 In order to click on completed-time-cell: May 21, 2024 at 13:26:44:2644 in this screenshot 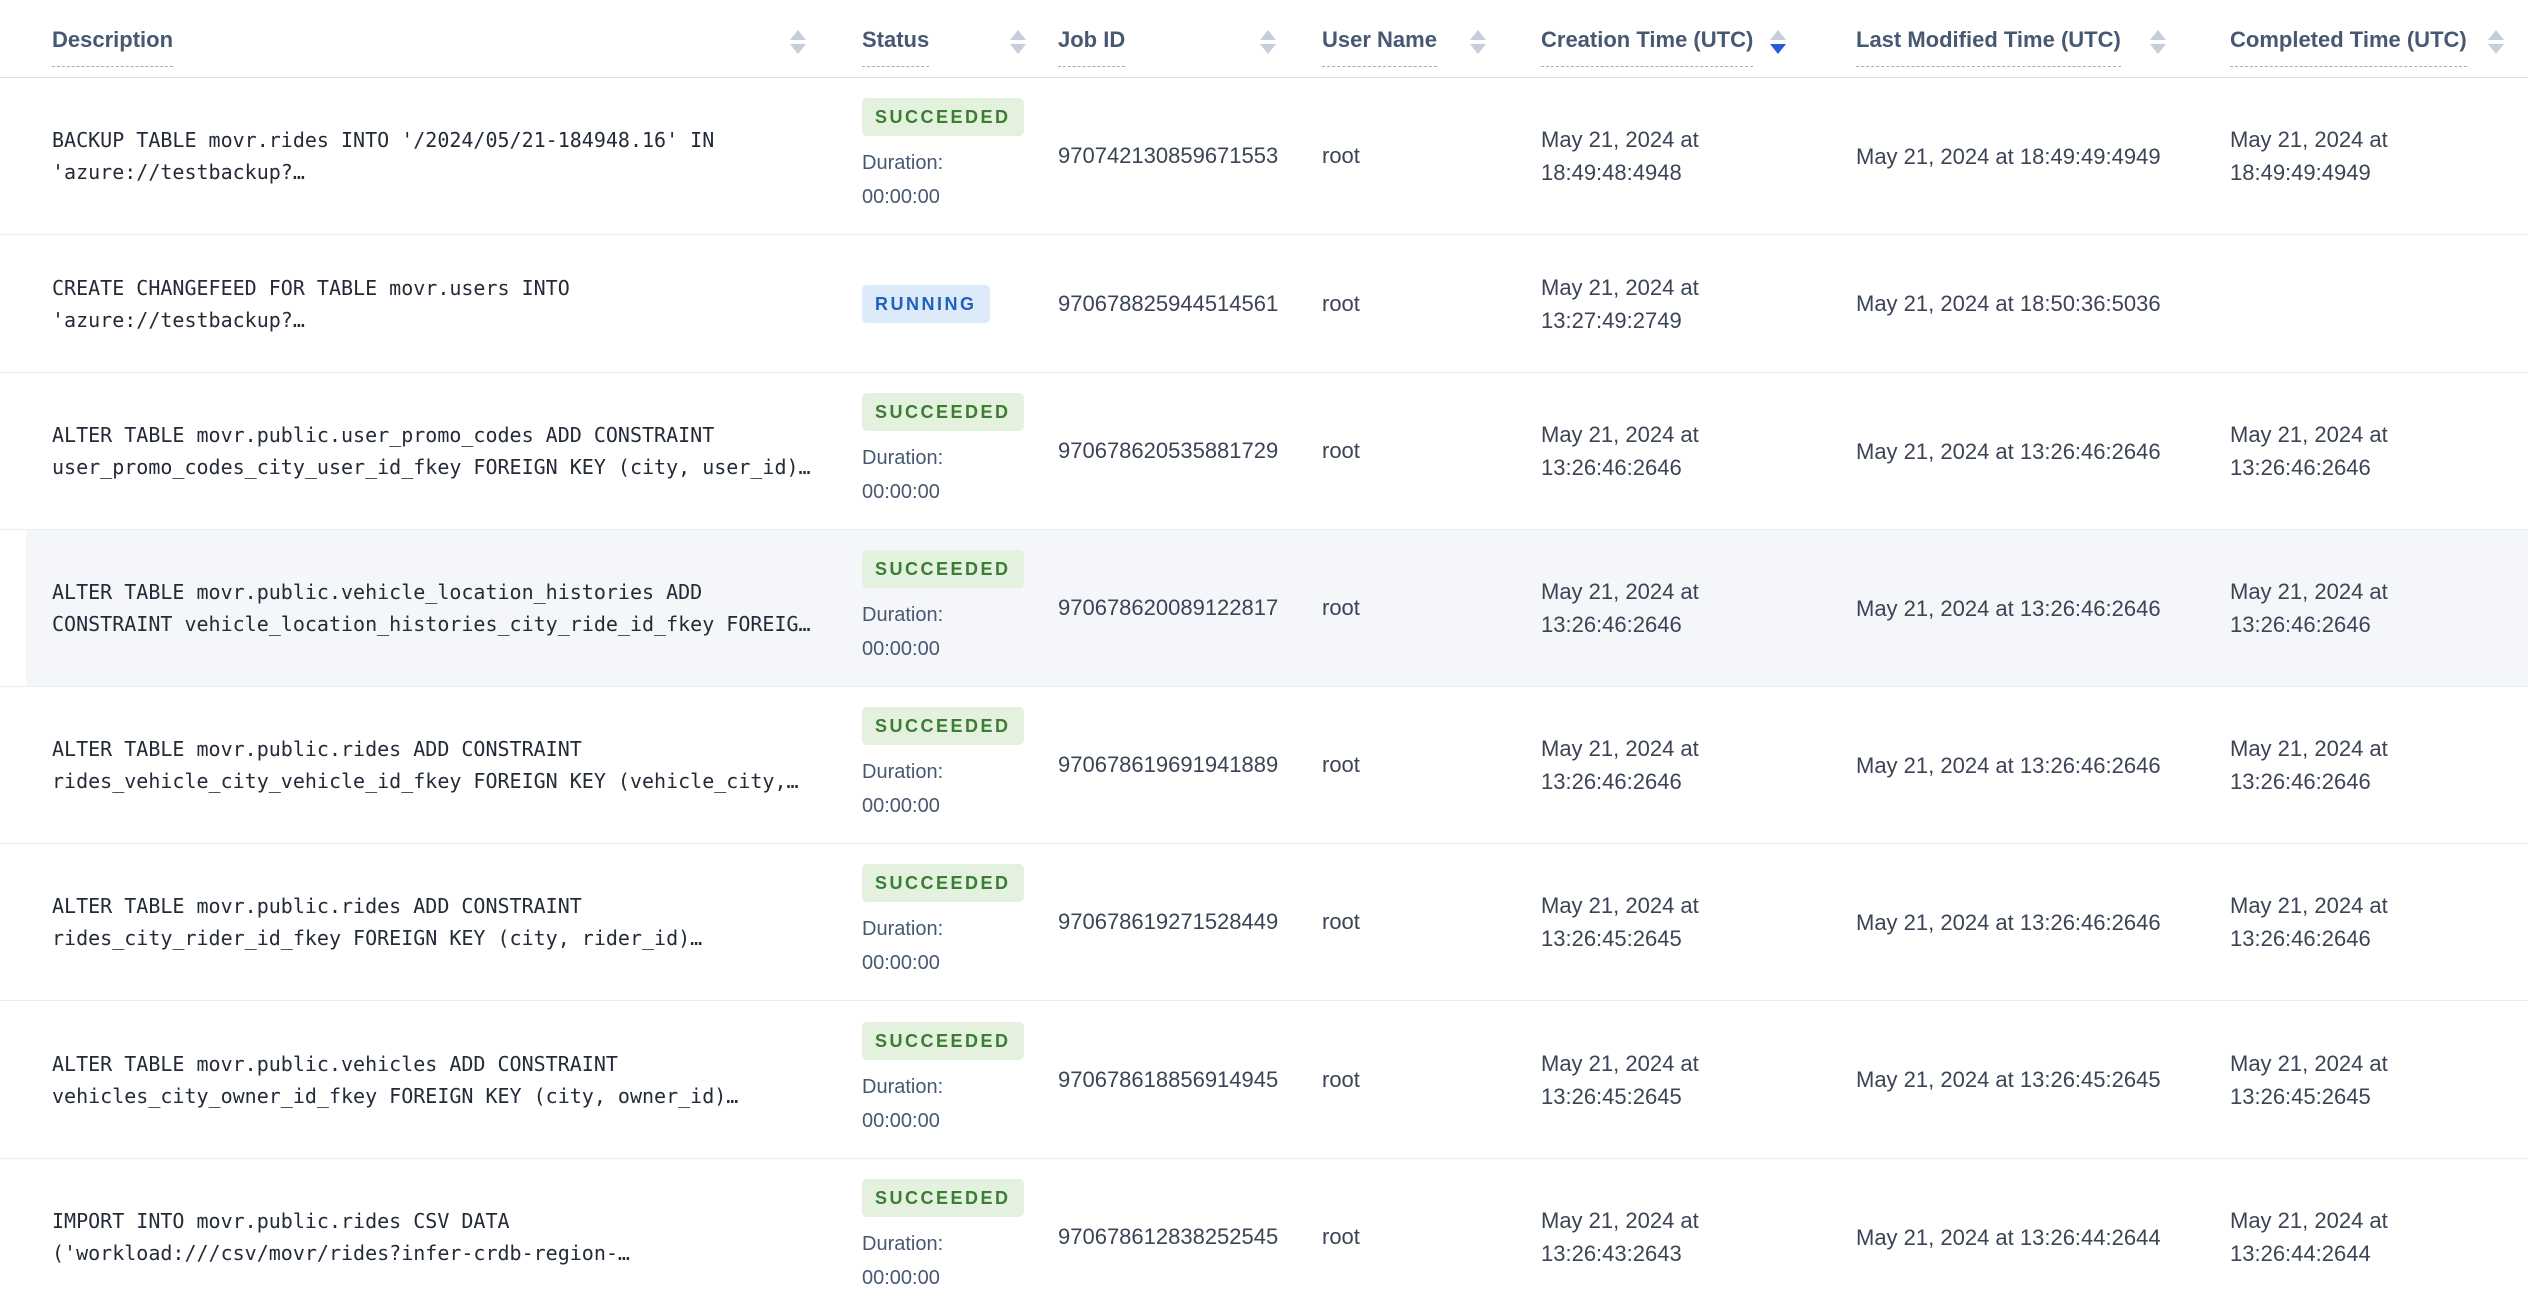, I will do `click(2359, 1237)`.